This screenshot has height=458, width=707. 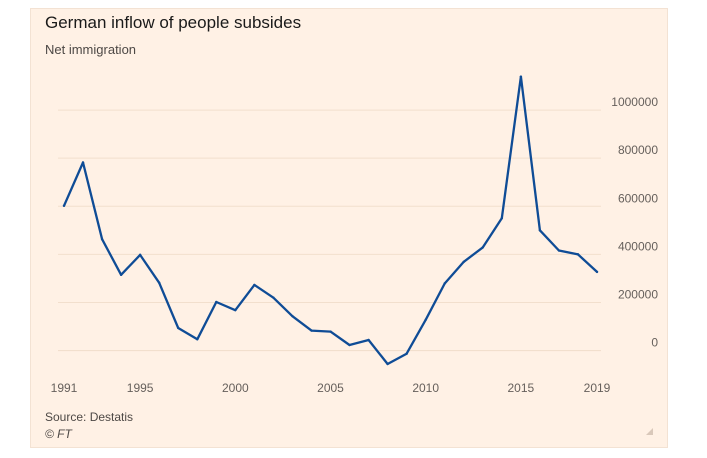 I want to click on x-tick-label: 1995, so click(x=140, y=388).